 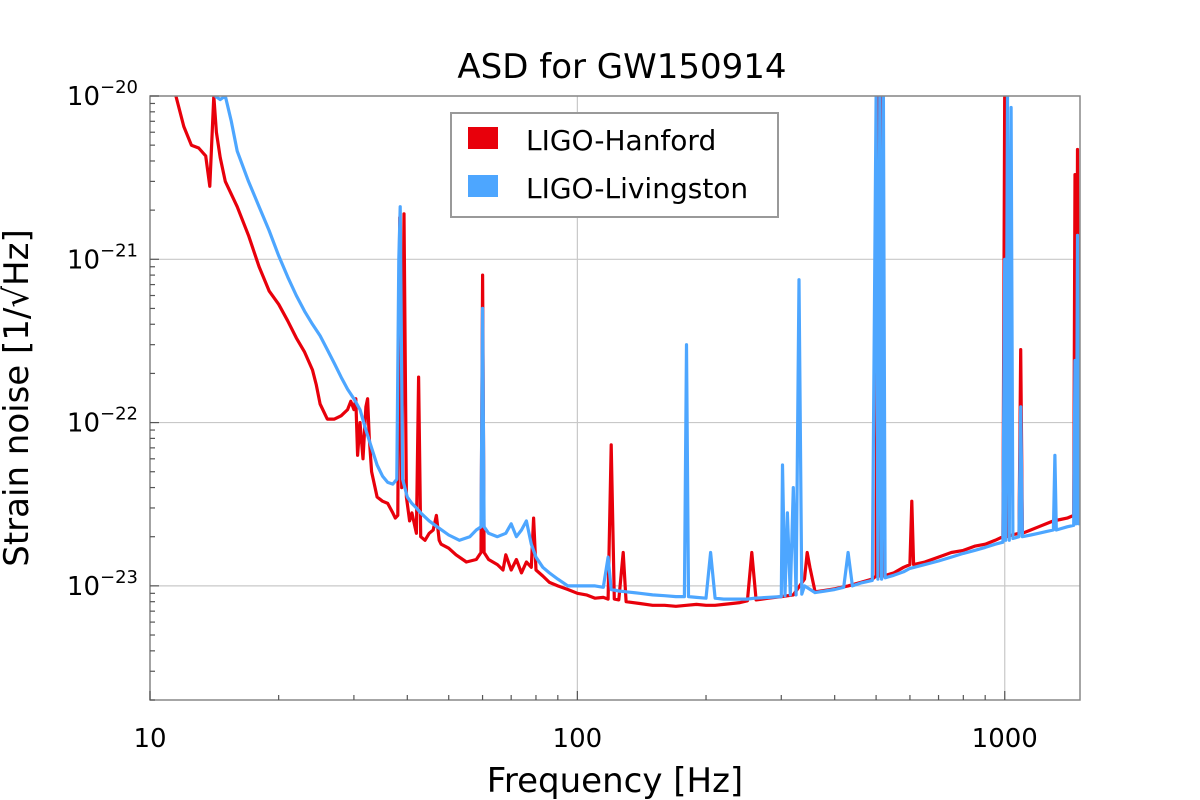 I want to click on legend-label-livingston: LIGO-Livingston, so click(x=637, y=188).